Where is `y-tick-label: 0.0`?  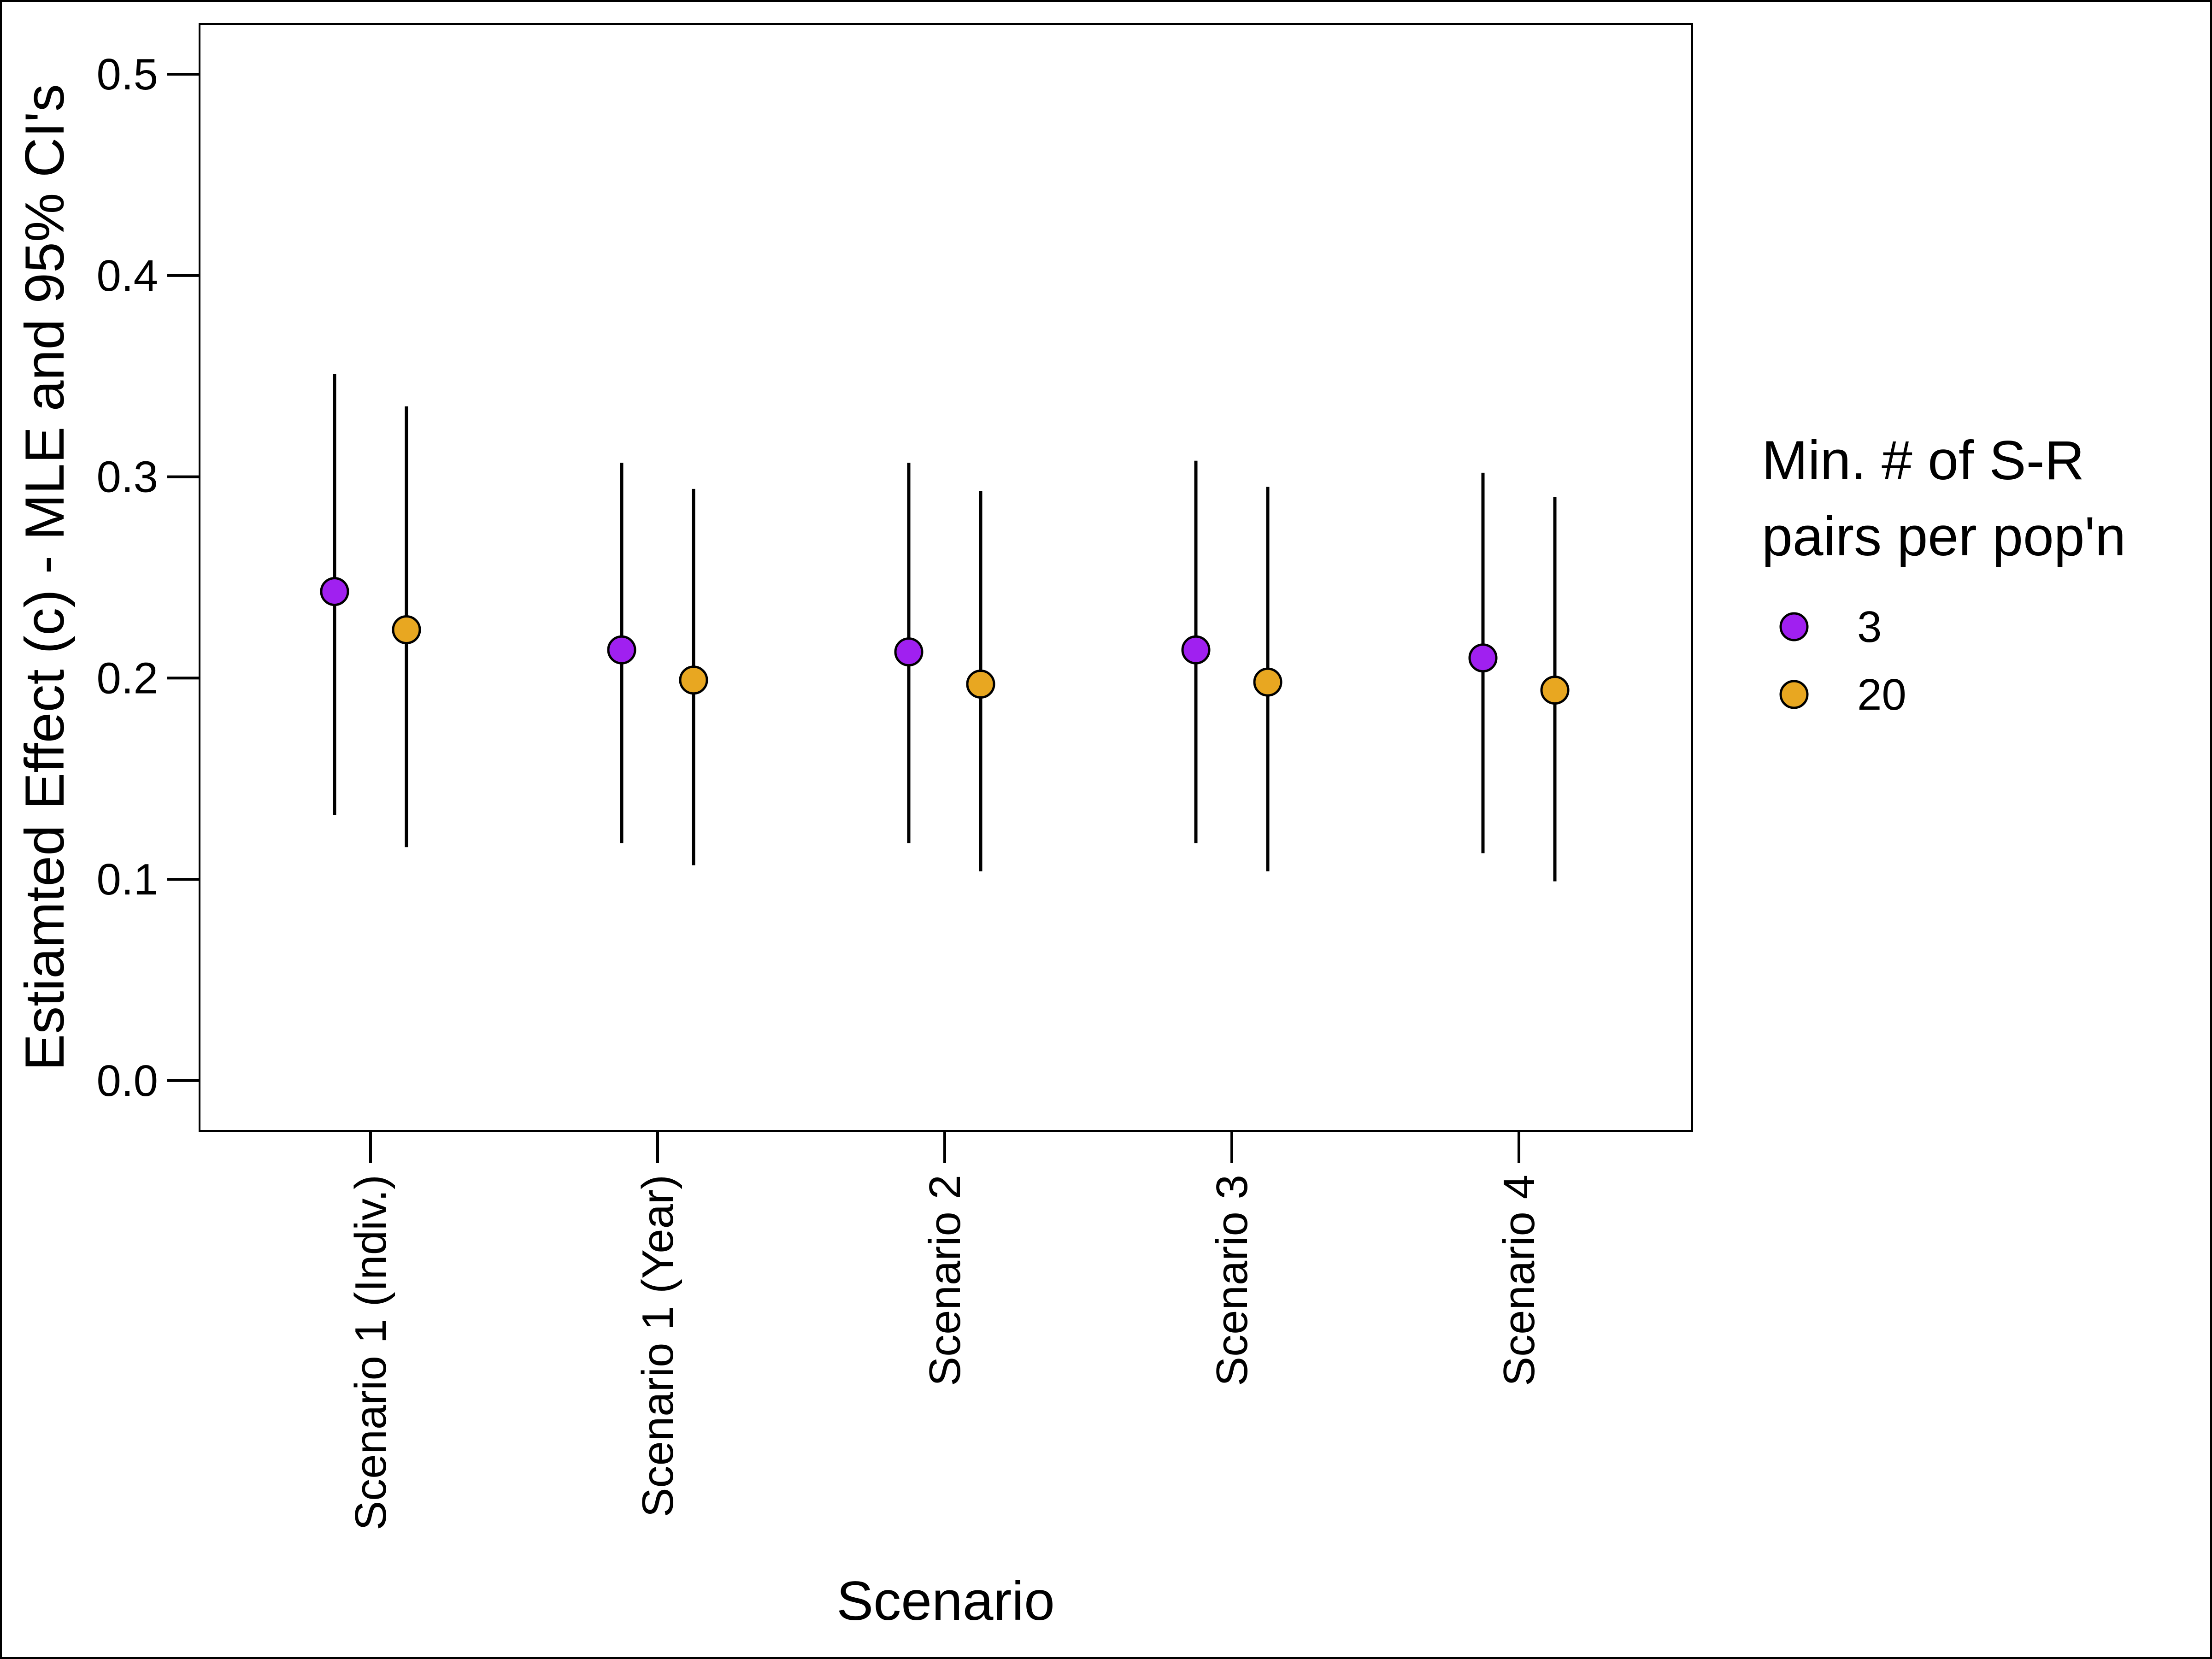 y-tick-label: 0.0 is located at coordinates (127, 1081).